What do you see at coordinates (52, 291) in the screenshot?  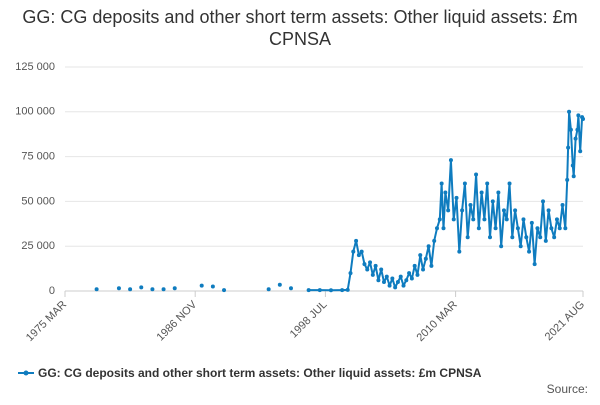 I see `y-tick-label: 0` at bounding box center [52, 291].